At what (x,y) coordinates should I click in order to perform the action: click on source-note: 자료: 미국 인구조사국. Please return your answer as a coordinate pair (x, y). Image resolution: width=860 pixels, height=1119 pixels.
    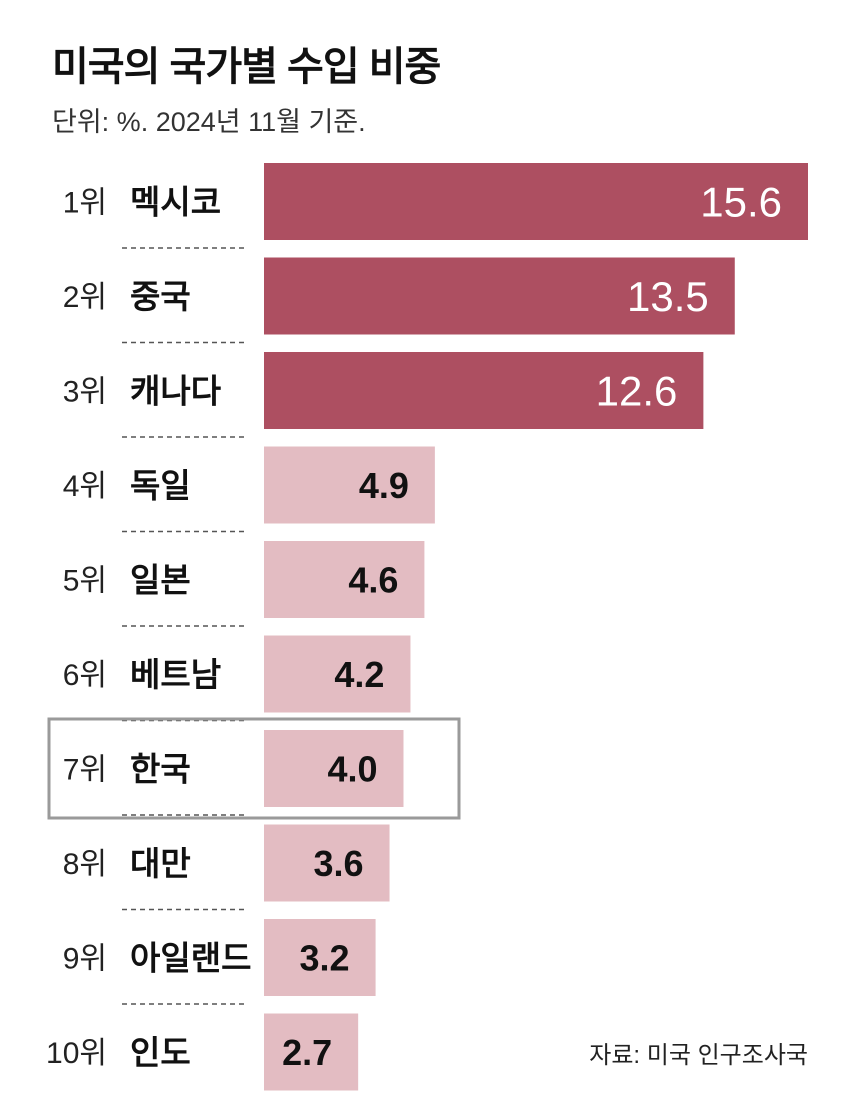
    Looking at the image, I should click on (698, 1055).